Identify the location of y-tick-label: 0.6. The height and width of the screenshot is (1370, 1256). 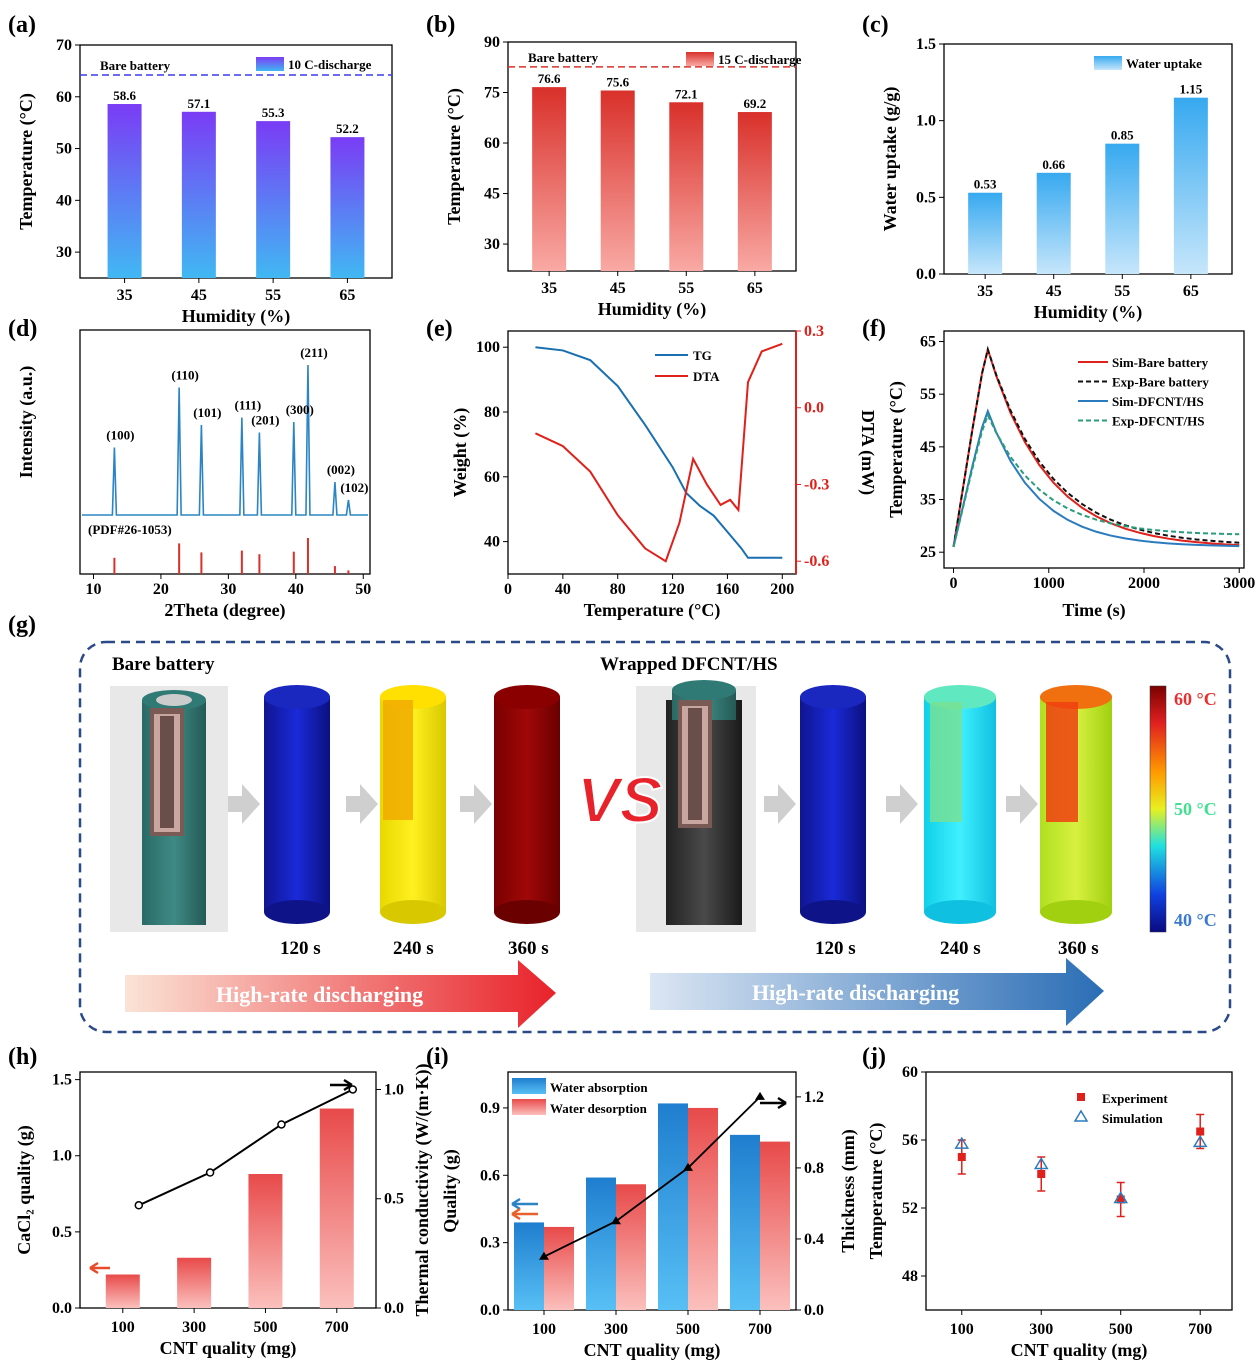
(490, 1175).